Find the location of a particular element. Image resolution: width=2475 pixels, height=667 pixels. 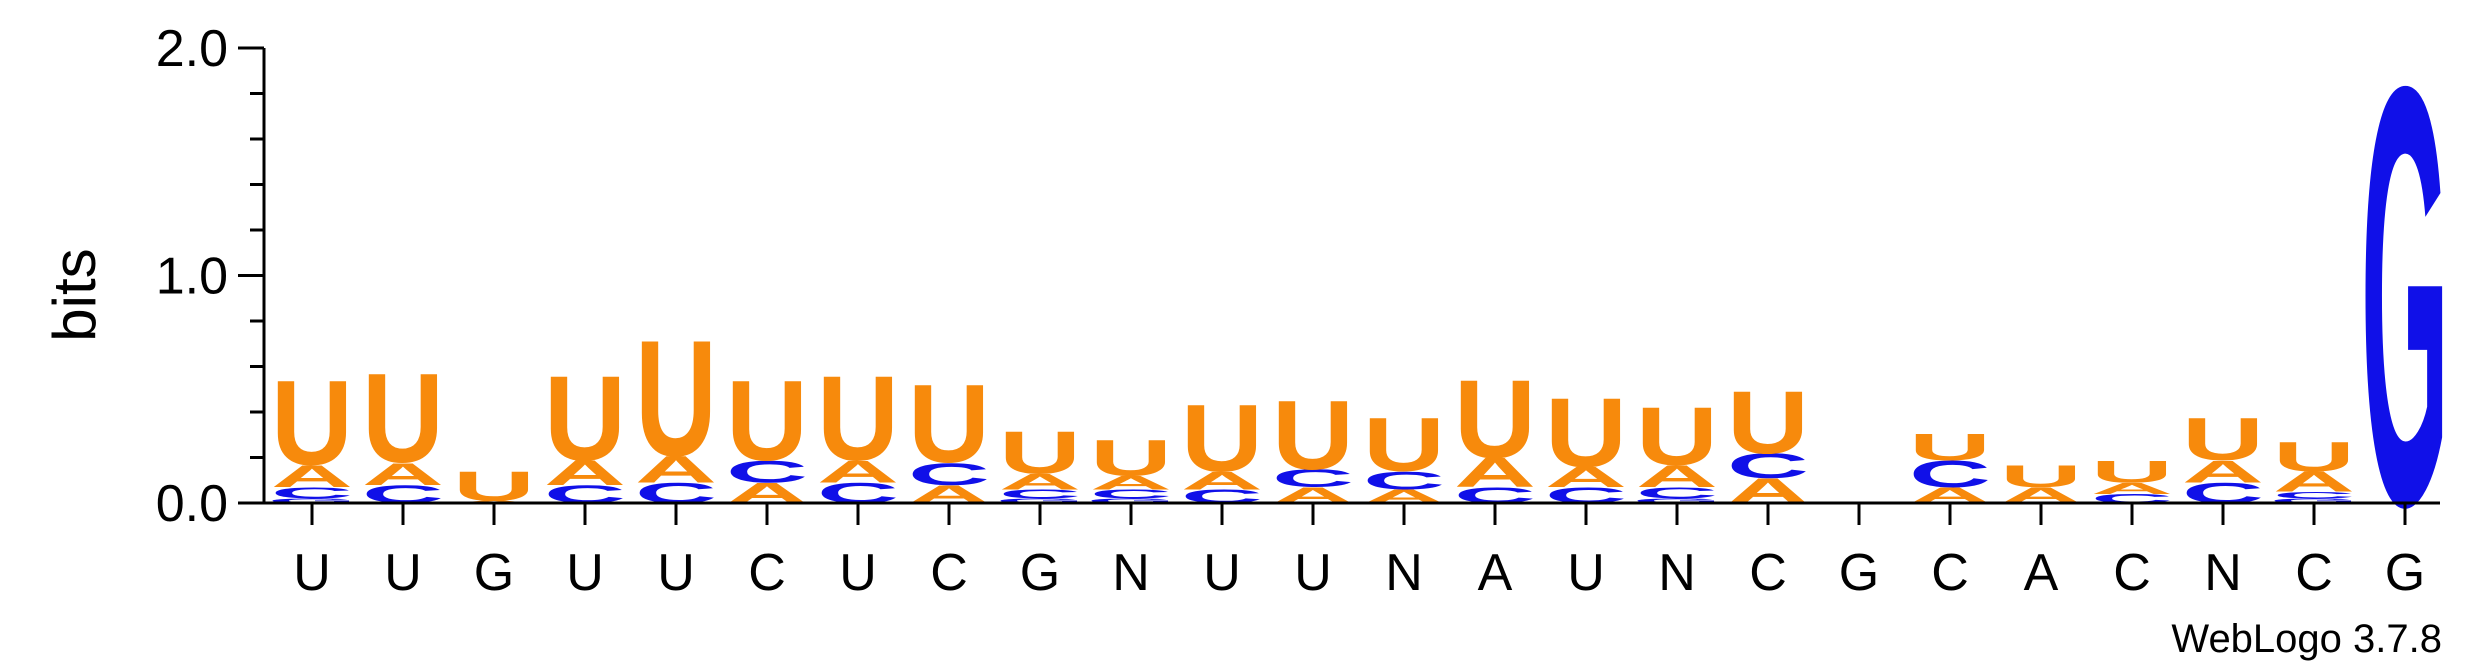

y-tick-label: 1.0 is located at coordinates (192, 277).